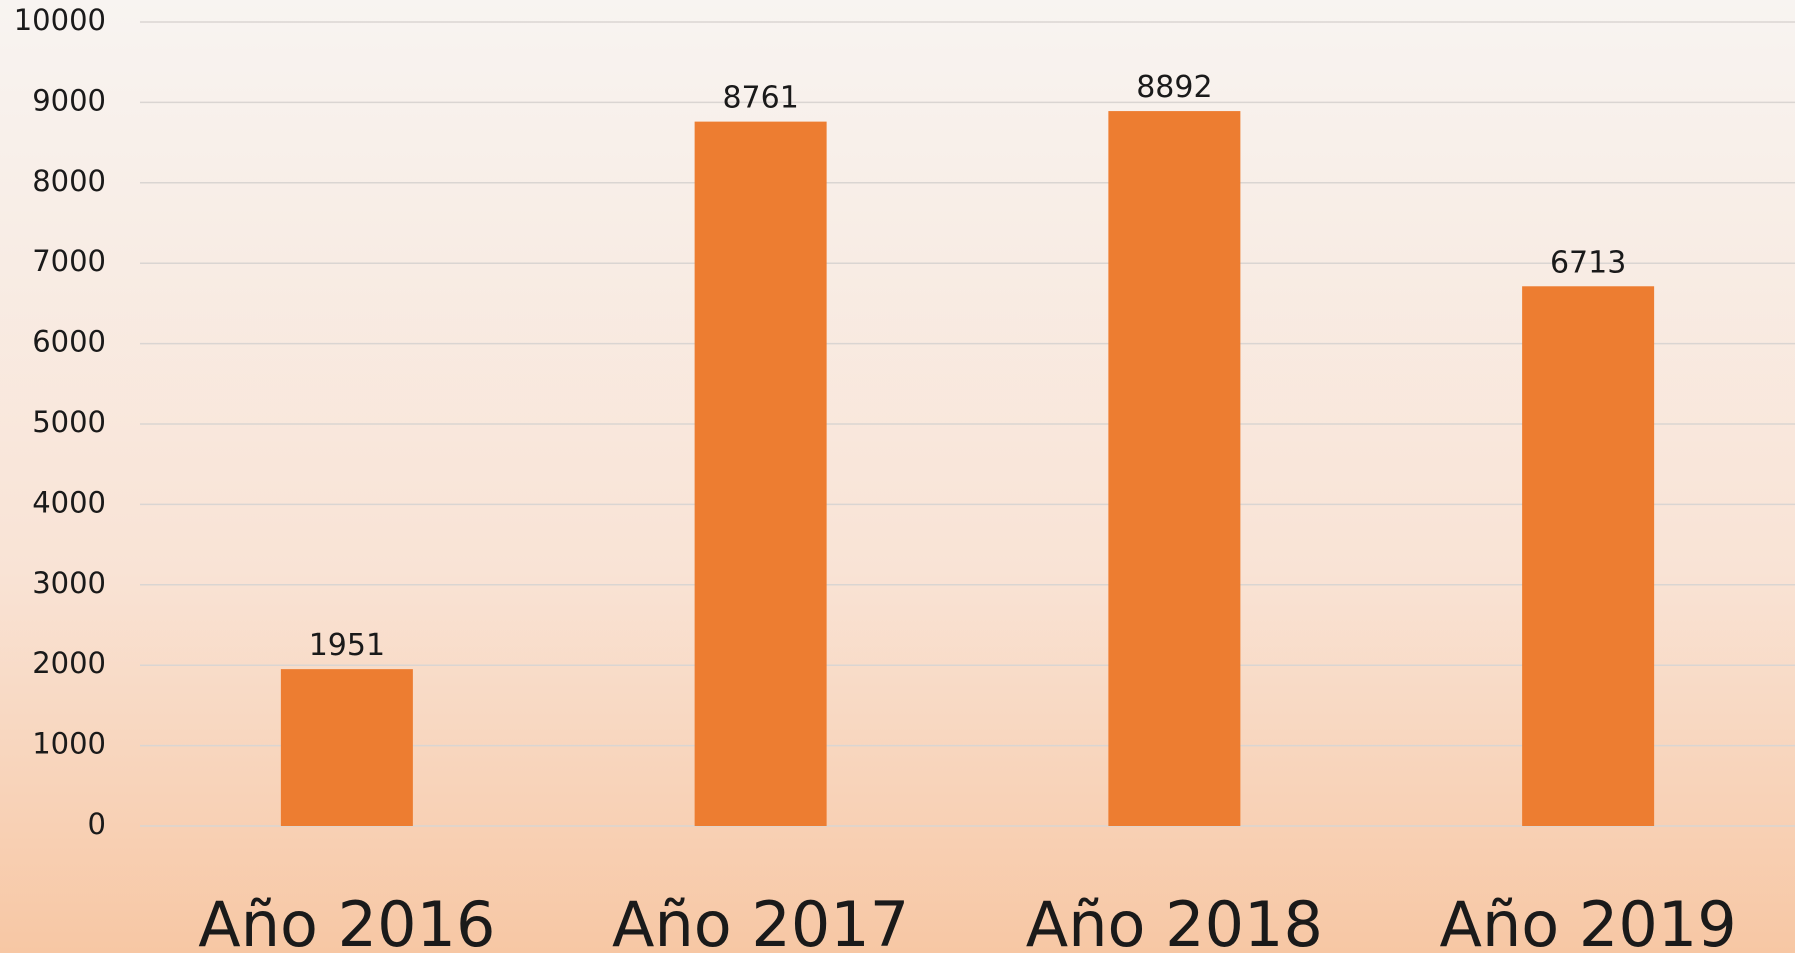 The image size is (1795, 953). What do you see at coordinates (69, 342) in the screenshot?
I see `y-tick-label: 6000` at bounding box center [69, 342].